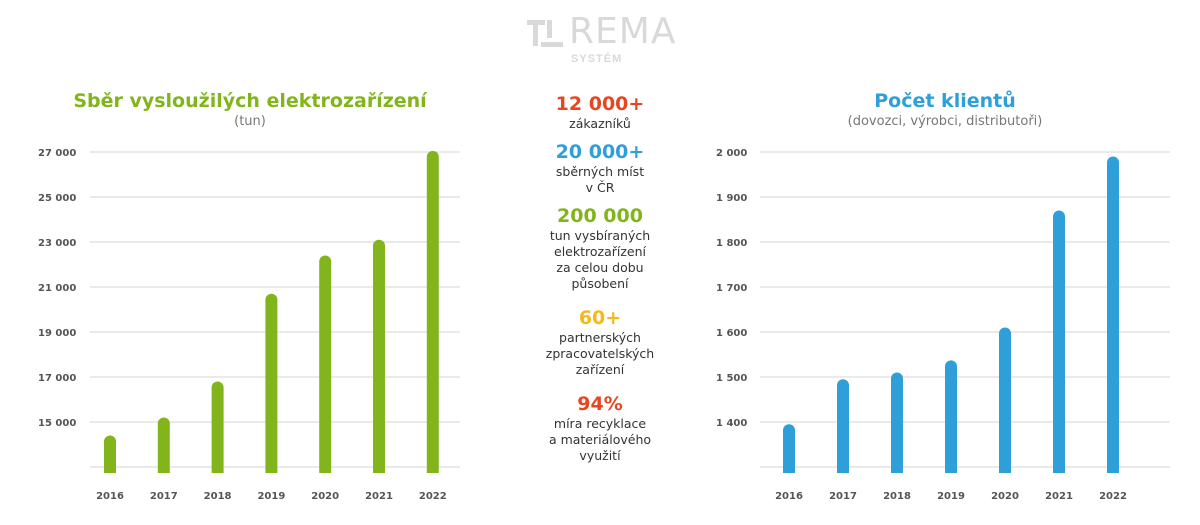 This screenshot has width=1200, height=525. I want to click on stat-label: elektrozařízení, so click(600, 251).